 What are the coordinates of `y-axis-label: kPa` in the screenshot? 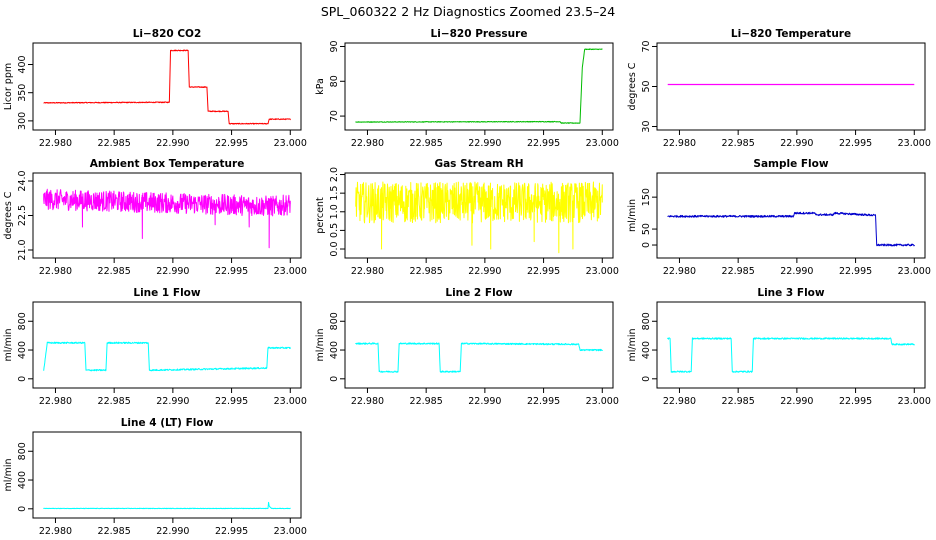 It's located at (320, 86).